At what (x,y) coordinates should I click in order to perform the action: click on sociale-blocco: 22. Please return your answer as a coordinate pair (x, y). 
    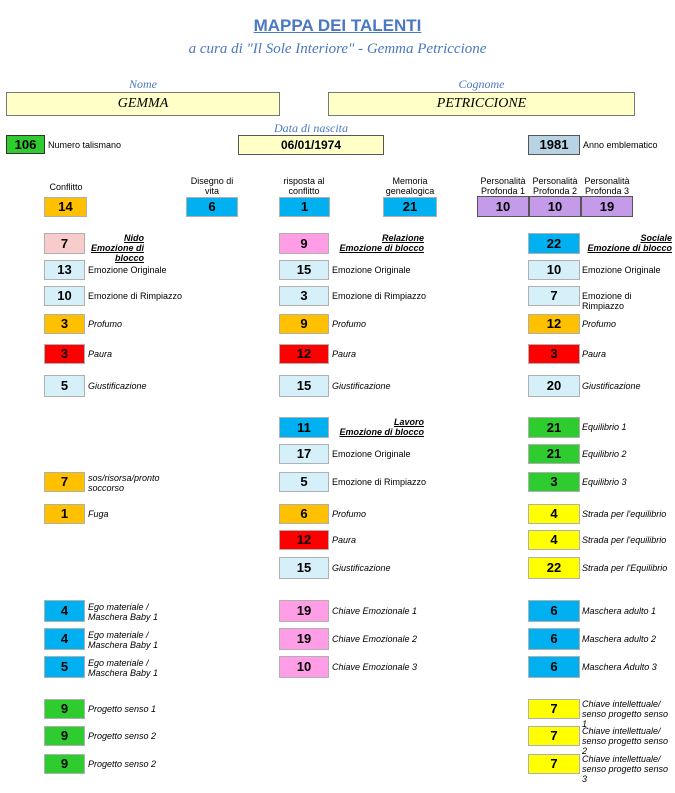
    Looking at the image, I should click on (554, 243).